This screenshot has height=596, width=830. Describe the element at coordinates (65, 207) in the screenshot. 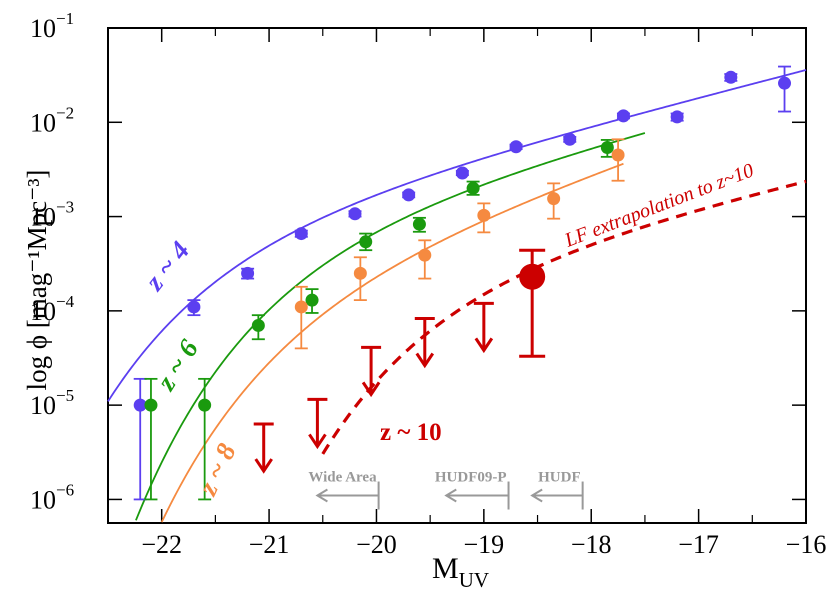

I see `y-tick-exponent: −3` at that location.